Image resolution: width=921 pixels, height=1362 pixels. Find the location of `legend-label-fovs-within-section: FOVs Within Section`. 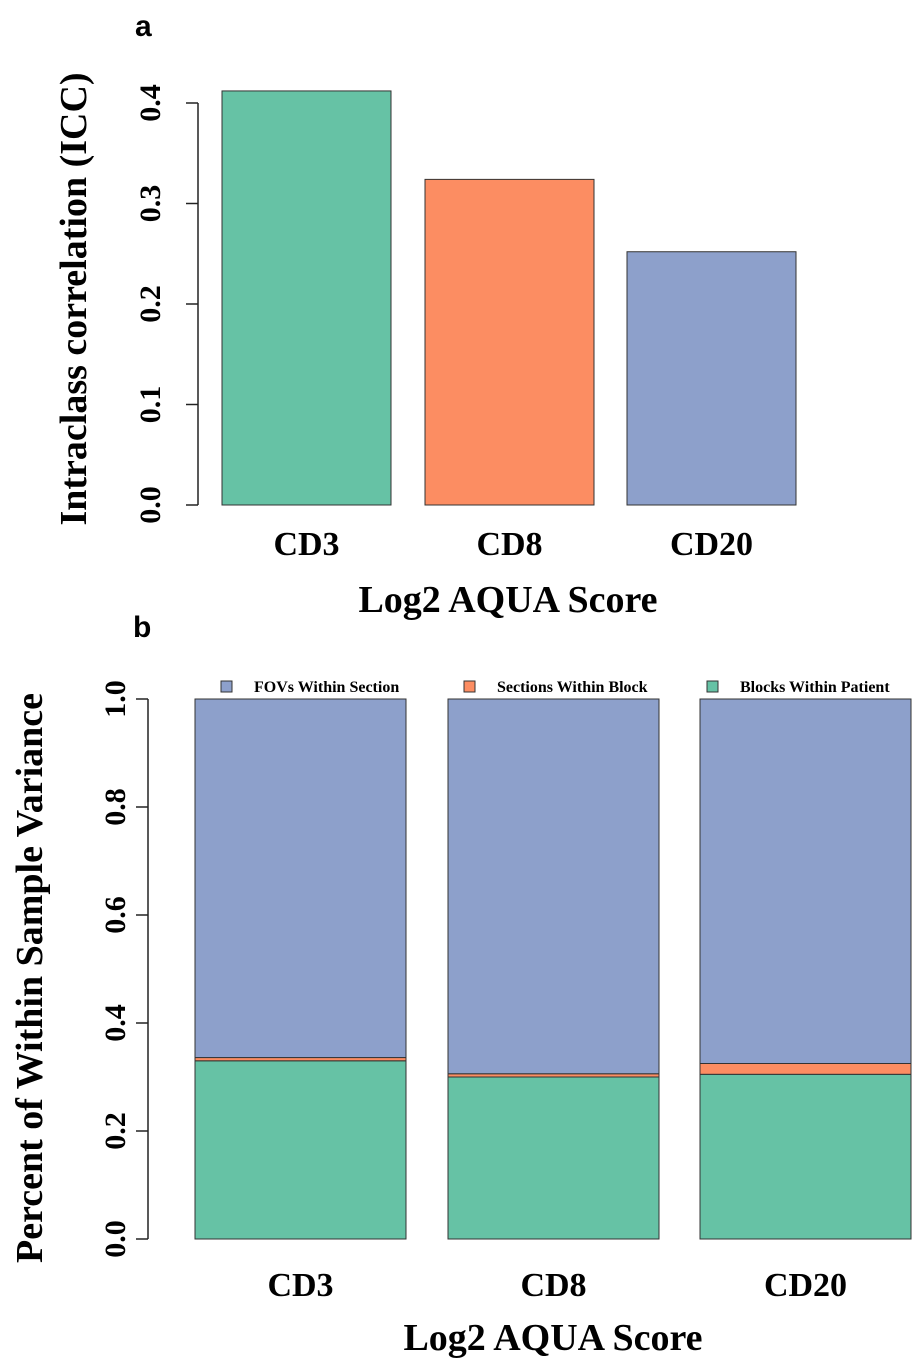

legend-label-fovs-within-section: FOVs Within Section is located at coordinates (326, 687).